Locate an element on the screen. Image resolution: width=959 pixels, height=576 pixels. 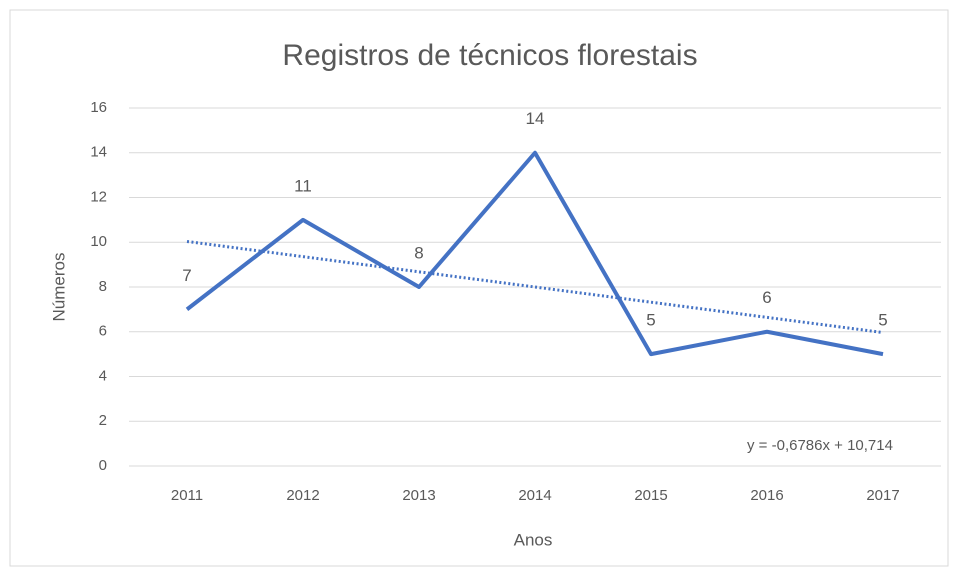
y-tick-label: 8 is located at coordinates (103, 286).